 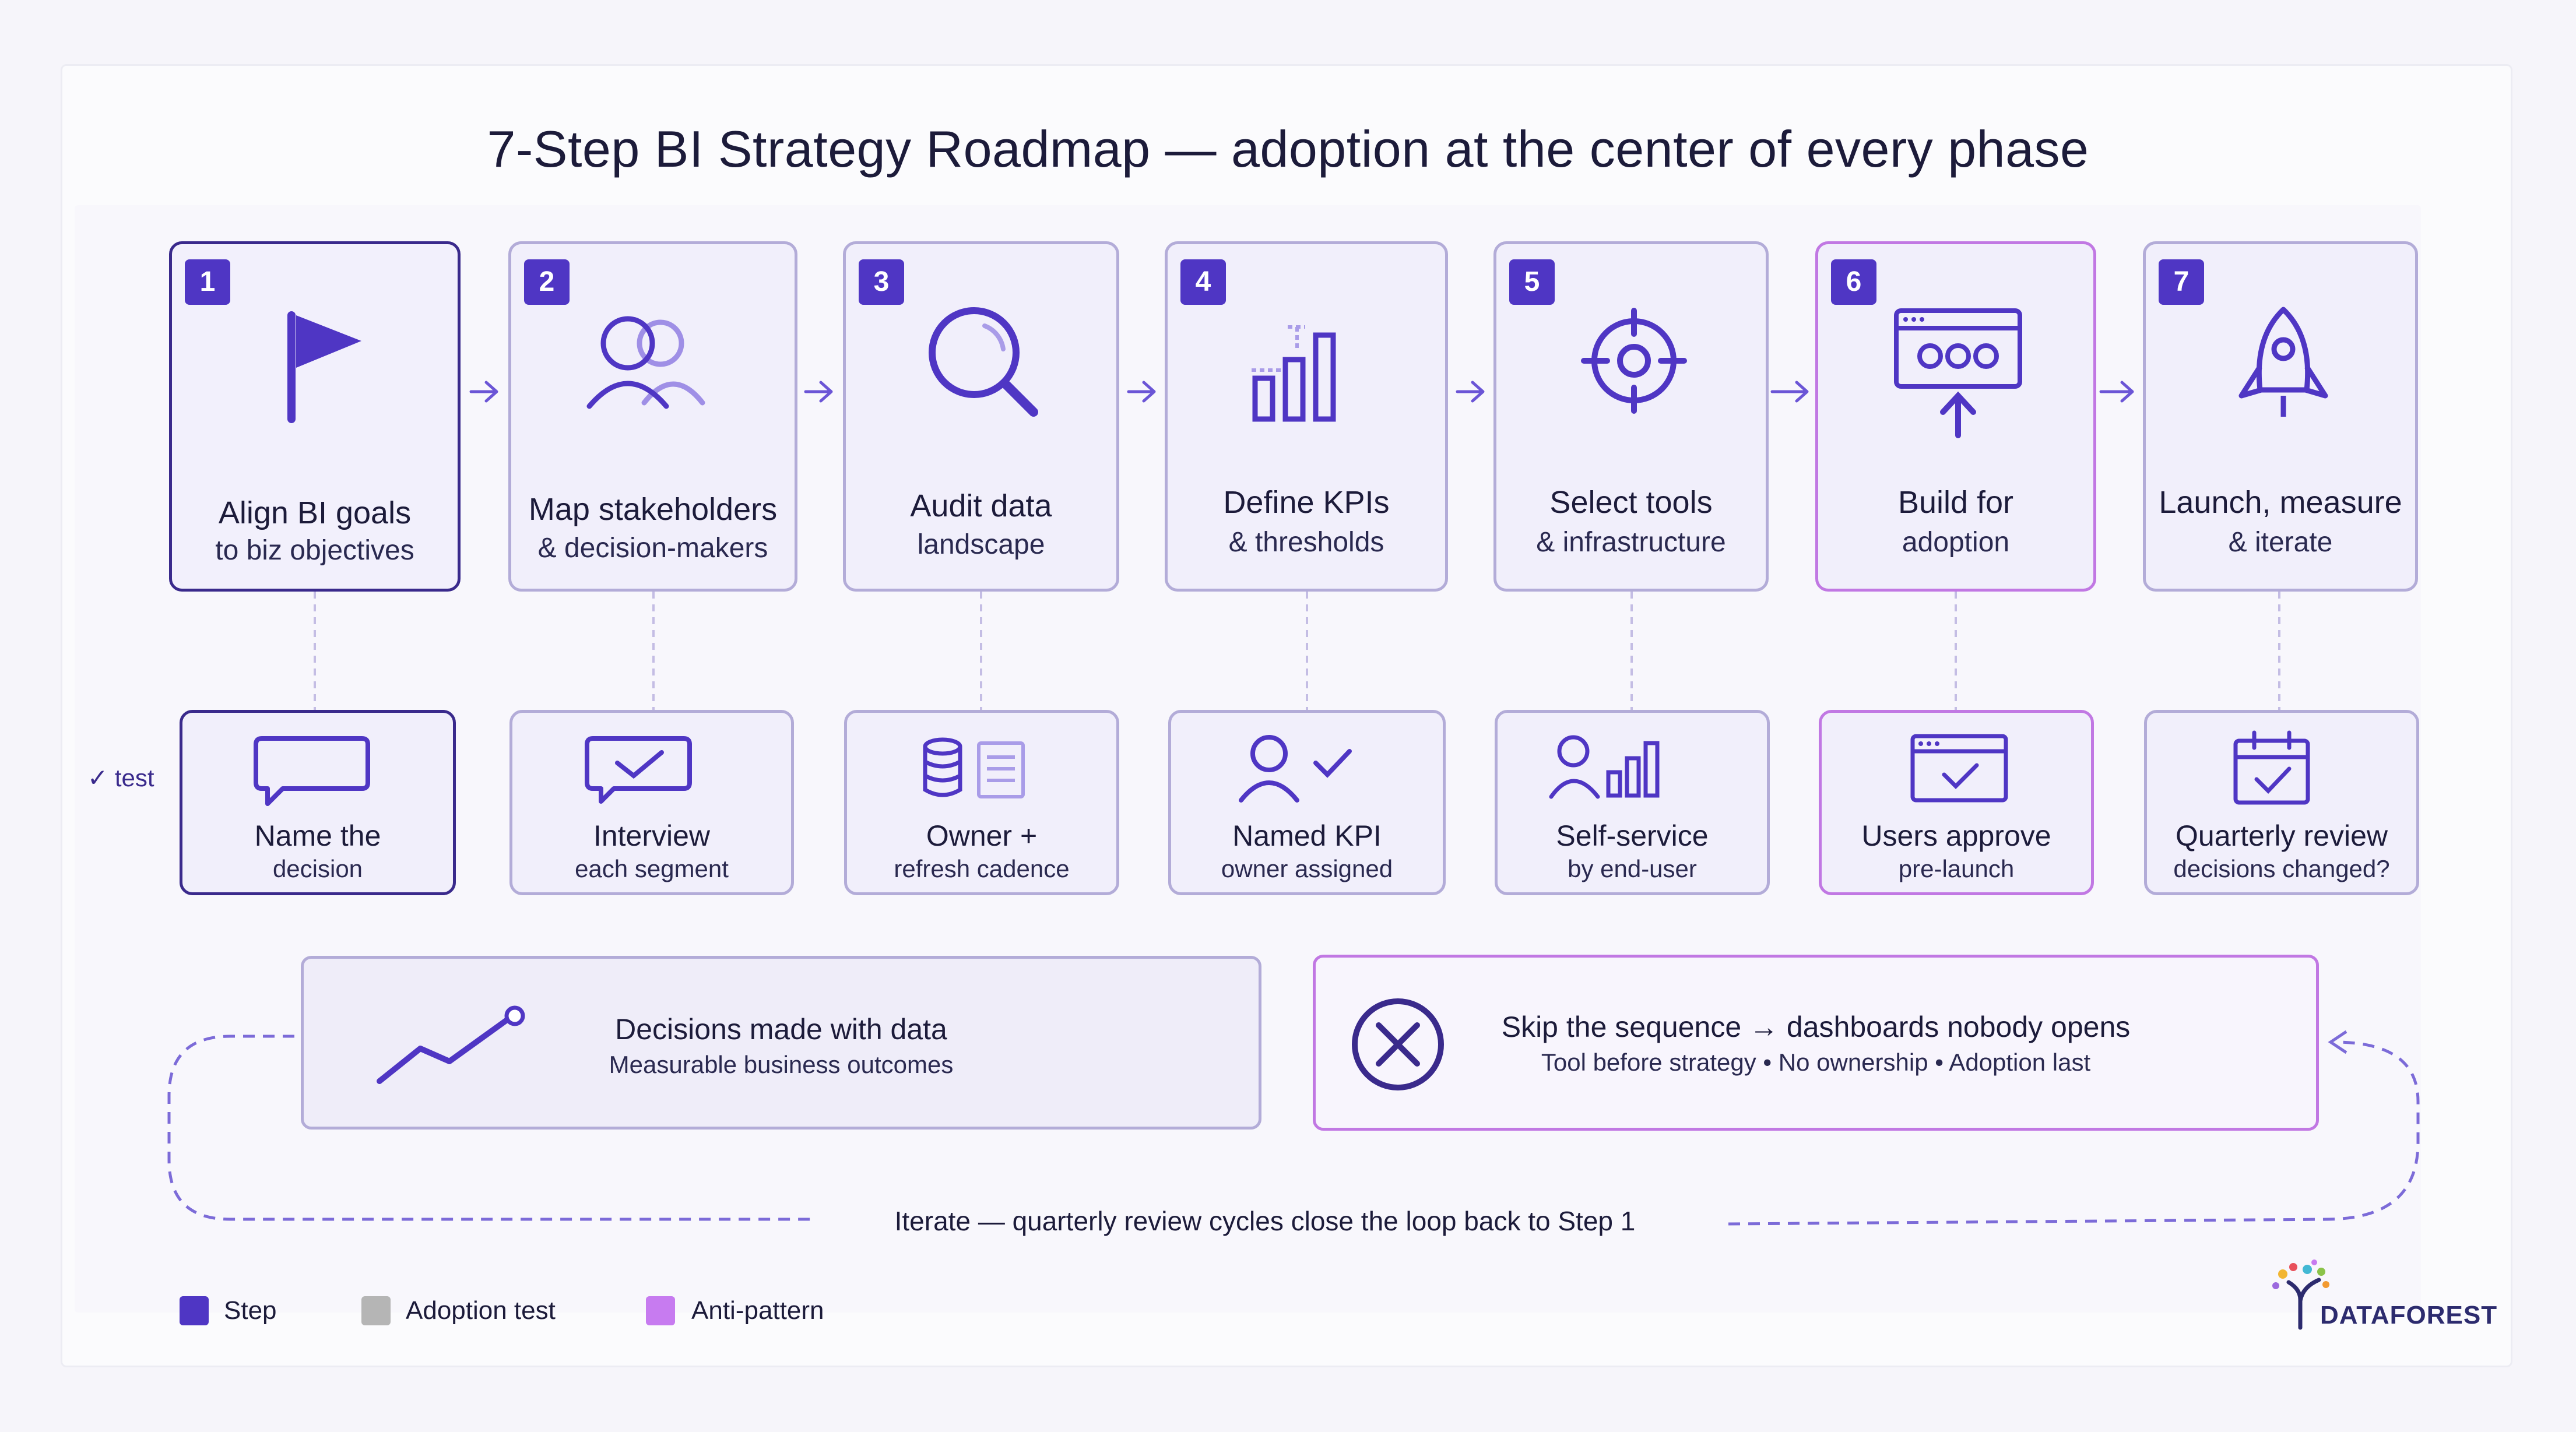 What do you see at coordinates (1306, 542) in the screenshot?
I see `step-subtitle: & thresholds` at bounding box center [1306, 542].